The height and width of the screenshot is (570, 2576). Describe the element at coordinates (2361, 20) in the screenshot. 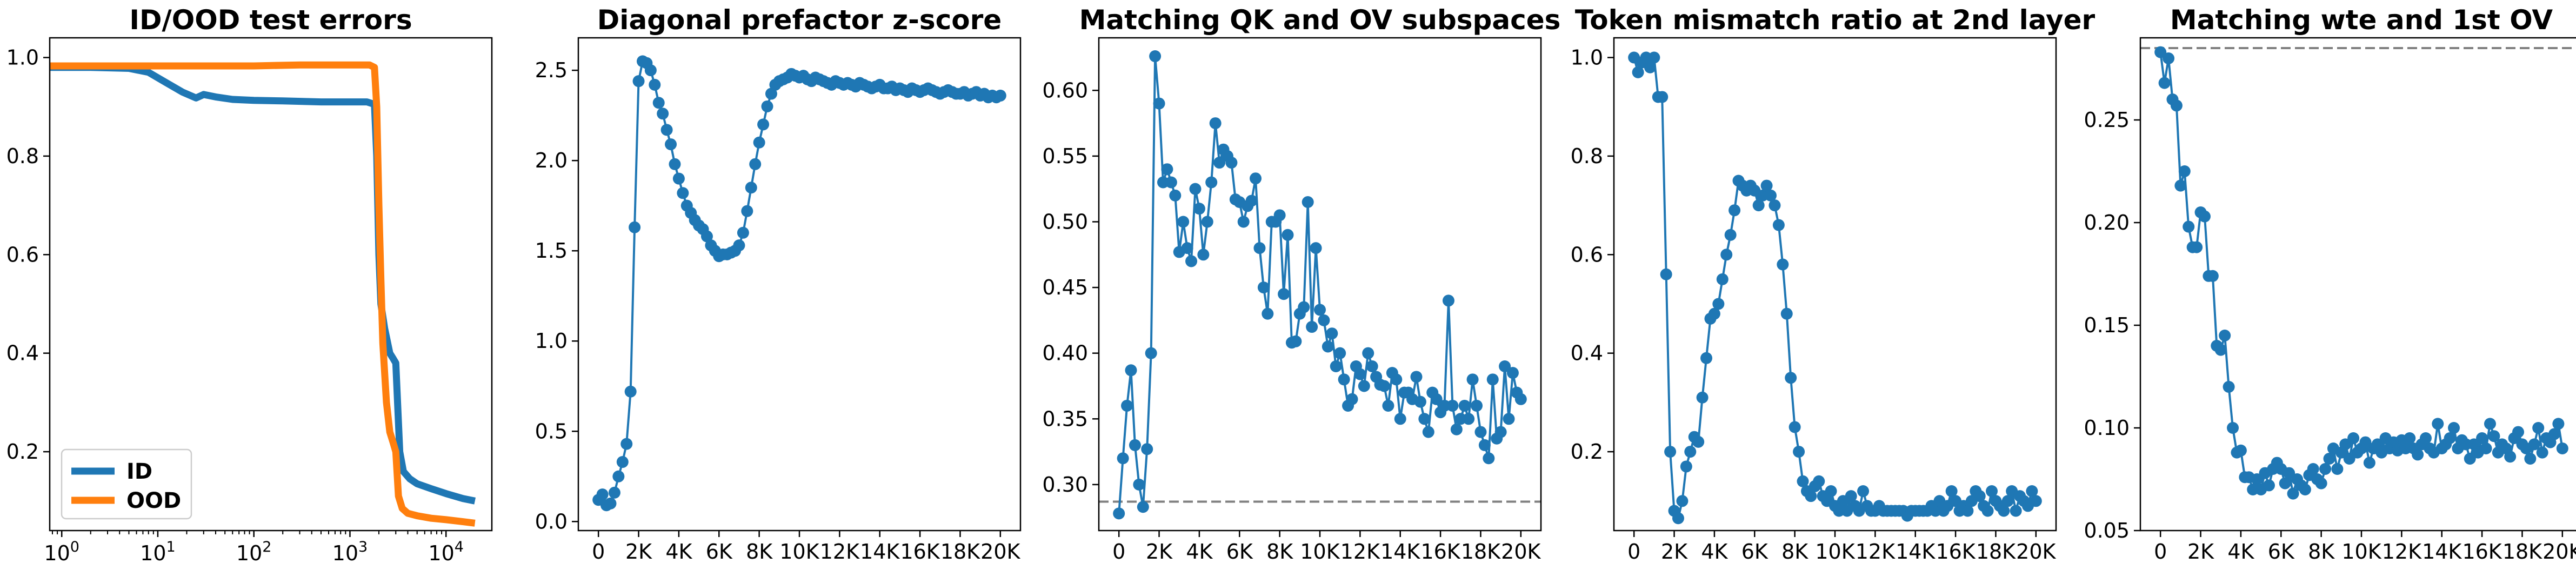

I see `chart-title: Matching wte and 1st OV` at that location.